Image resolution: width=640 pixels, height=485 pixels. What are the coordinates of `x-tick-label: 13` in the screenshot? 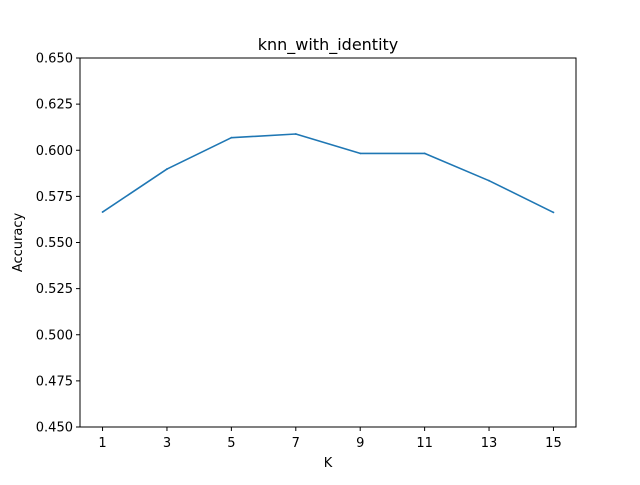 It's located at (489, 443).